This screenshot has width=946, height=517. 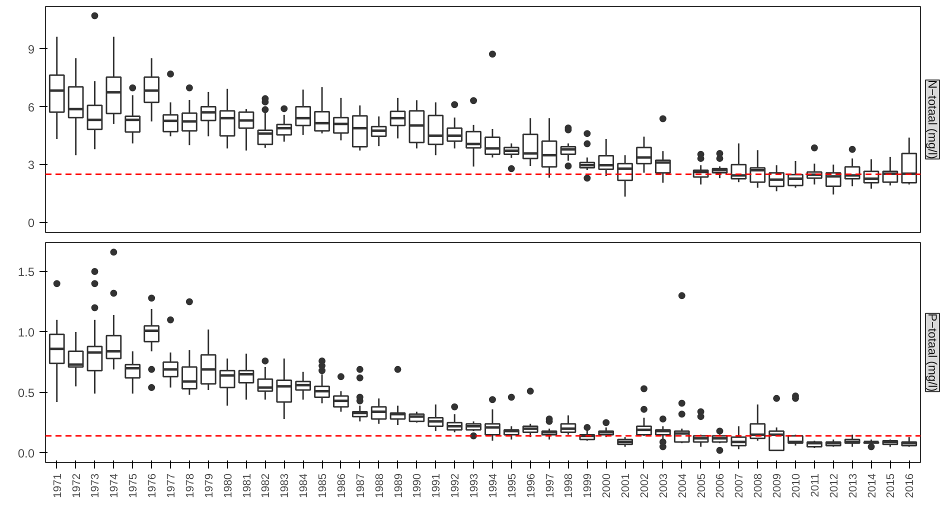 I want to click on x-tick-label: 1972, so click(x=76, y=485).